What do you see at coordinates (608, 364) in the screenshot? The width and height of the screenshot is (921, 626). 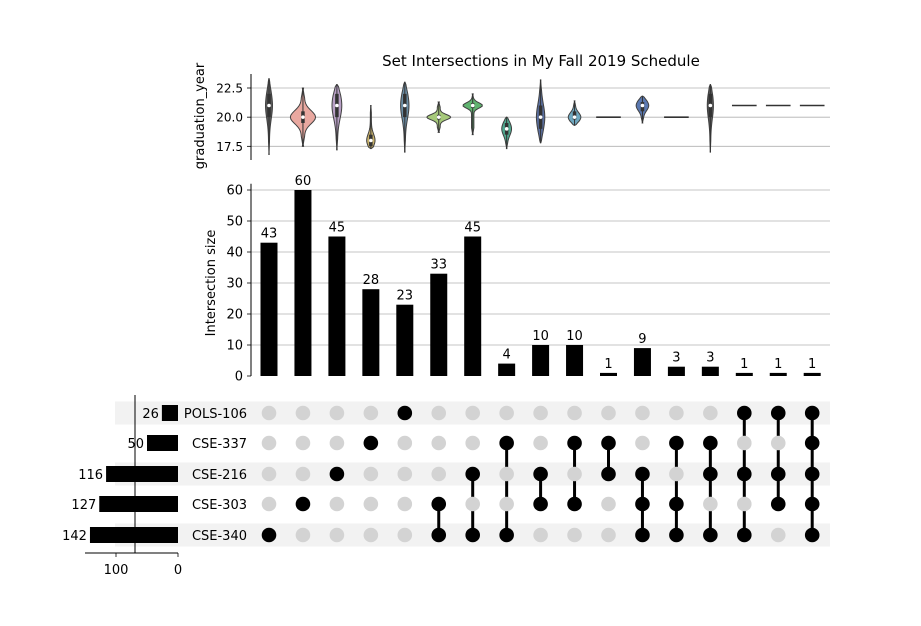 I see `intersection-bar-label-11: 1` at bounding box center [608, 364].